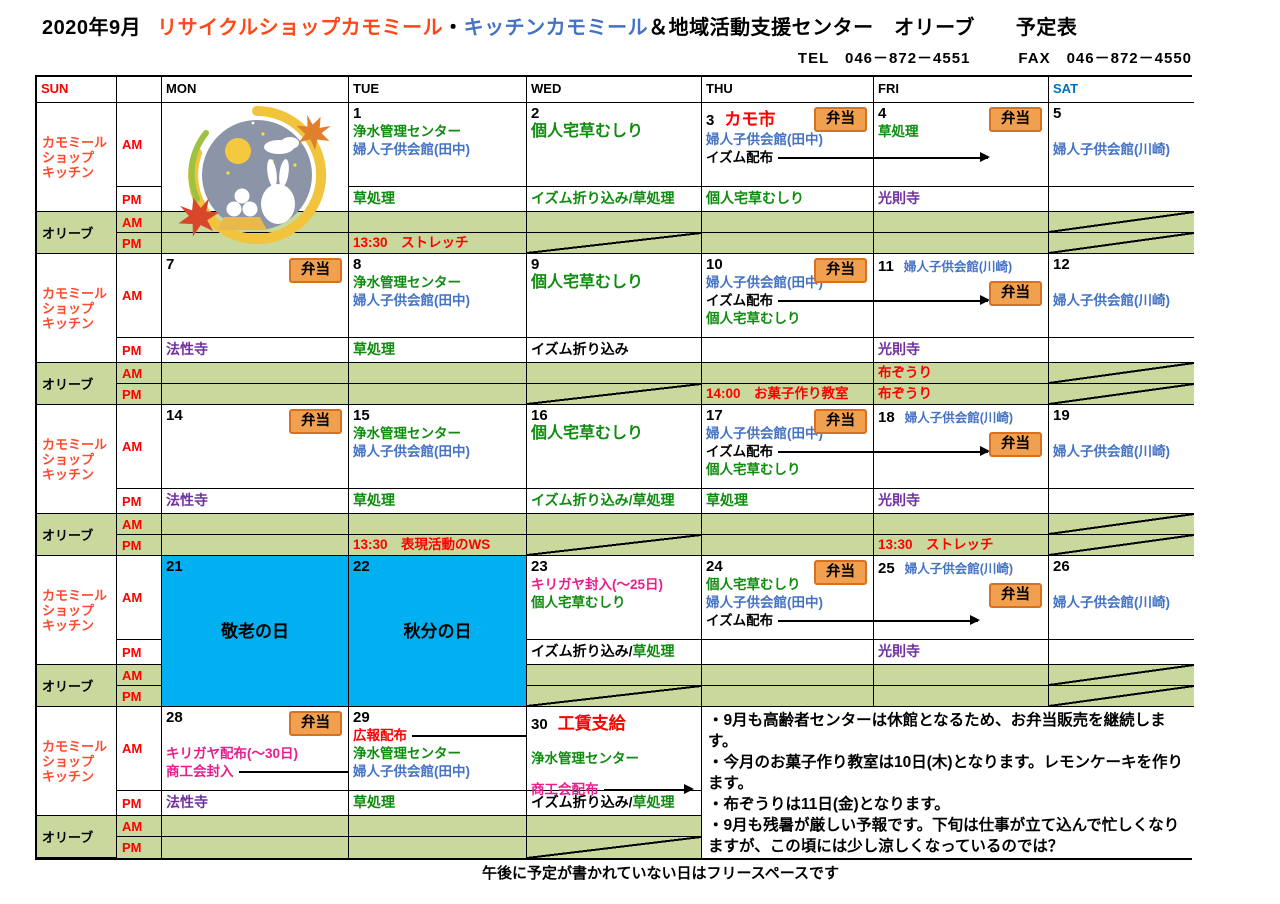  What do you see at coordinates (905, 393) in the screenshot?
I see `schedule-text: 布ぞうり` at bounding box center [905, 393].